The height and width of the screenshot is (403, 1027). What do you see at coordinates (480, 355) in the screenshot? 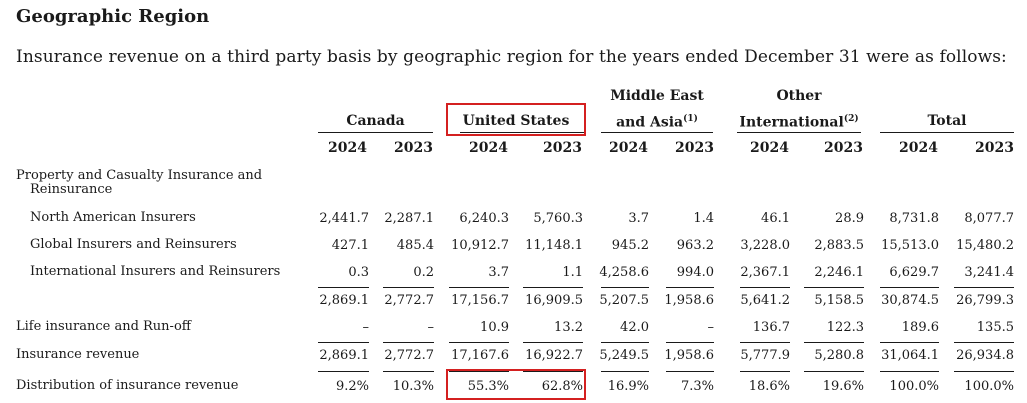
I see `table-cell: 17,167.6` at bounding box center [480, 355].